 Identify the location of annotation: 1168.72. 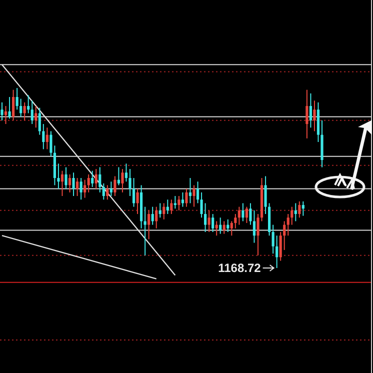
(240, 268).